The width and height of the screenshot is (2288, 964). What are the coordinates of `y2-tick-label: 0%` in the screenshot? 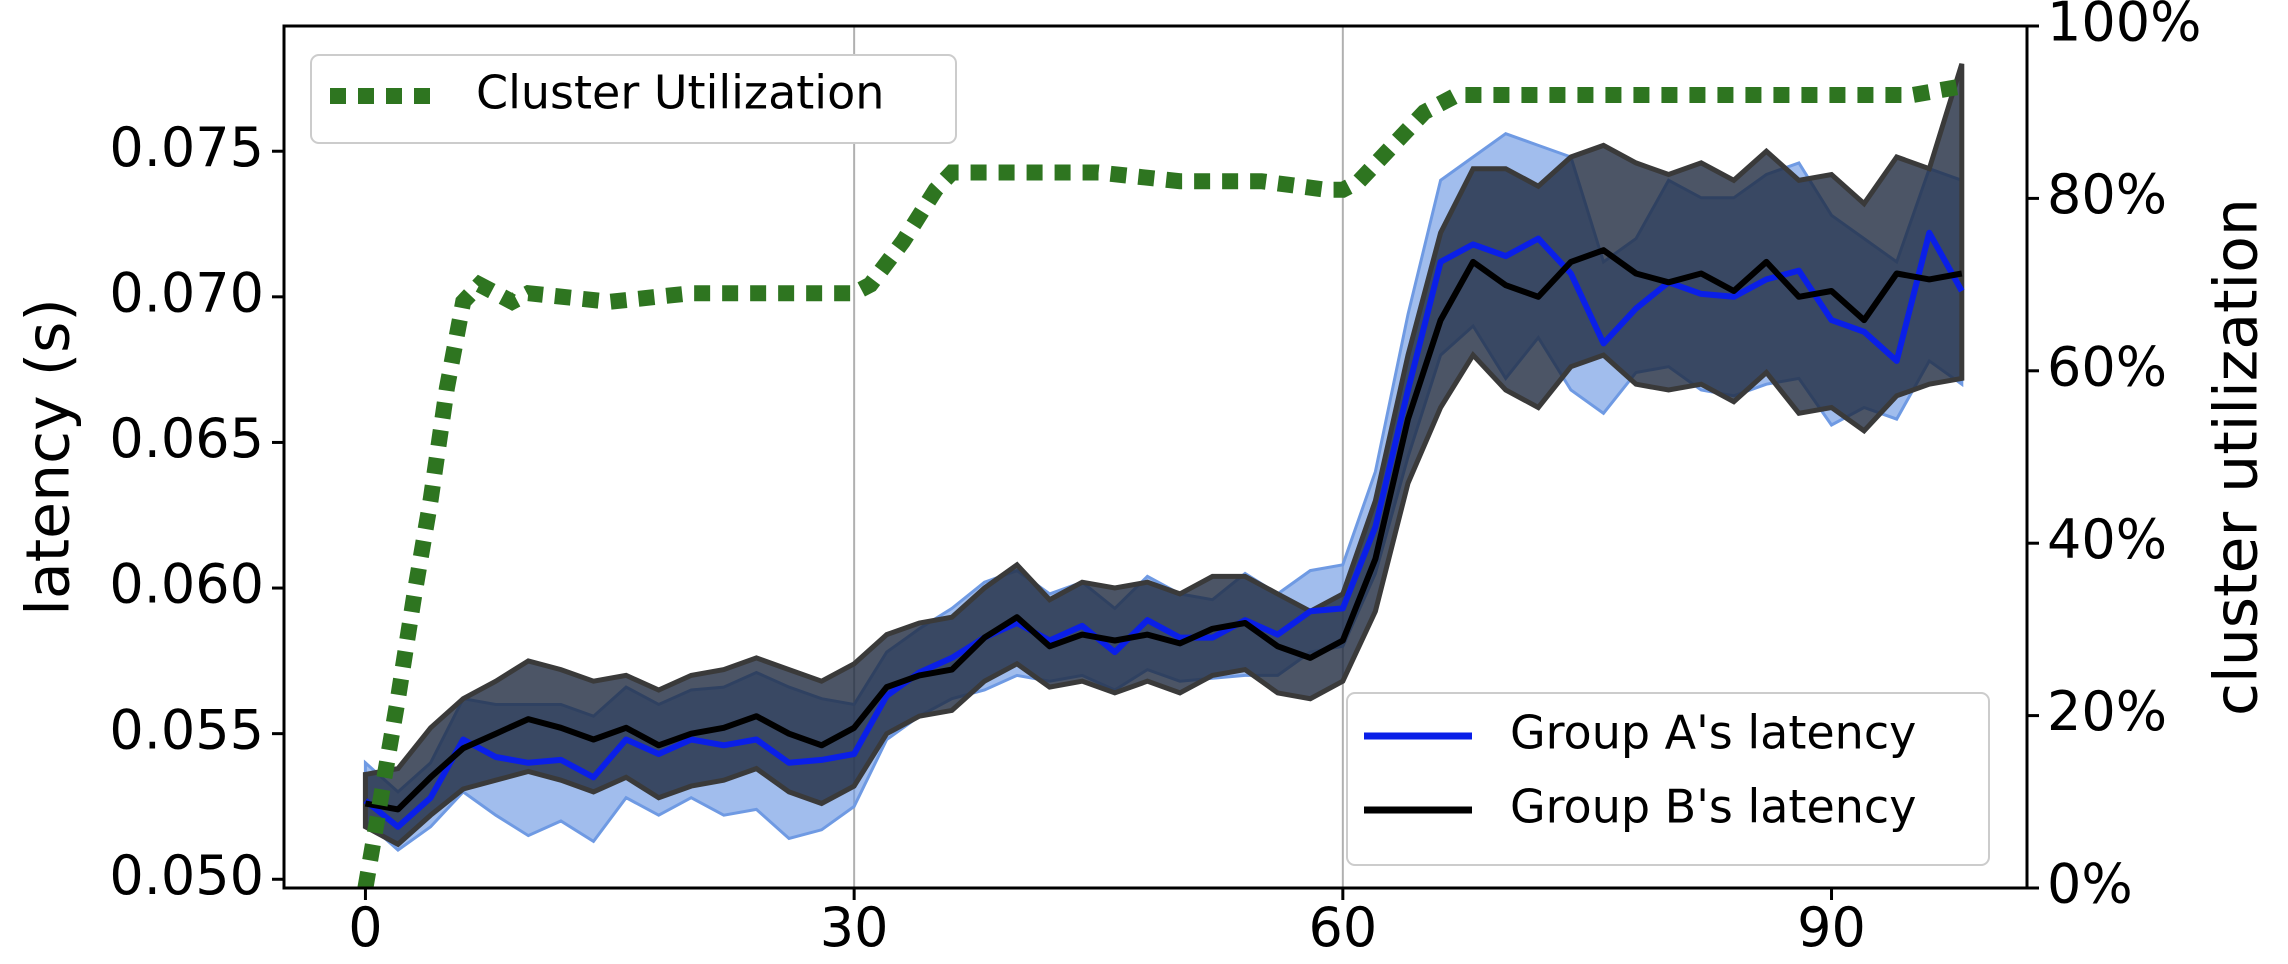 It's located at (2090, 884).